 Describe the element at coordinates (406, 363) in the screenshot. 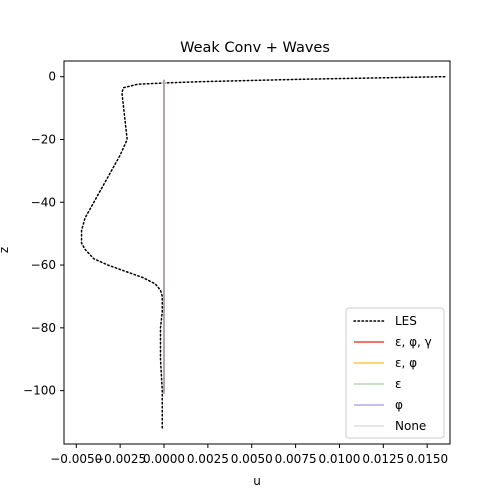

I see `legend-label: ε, φ` at that location.